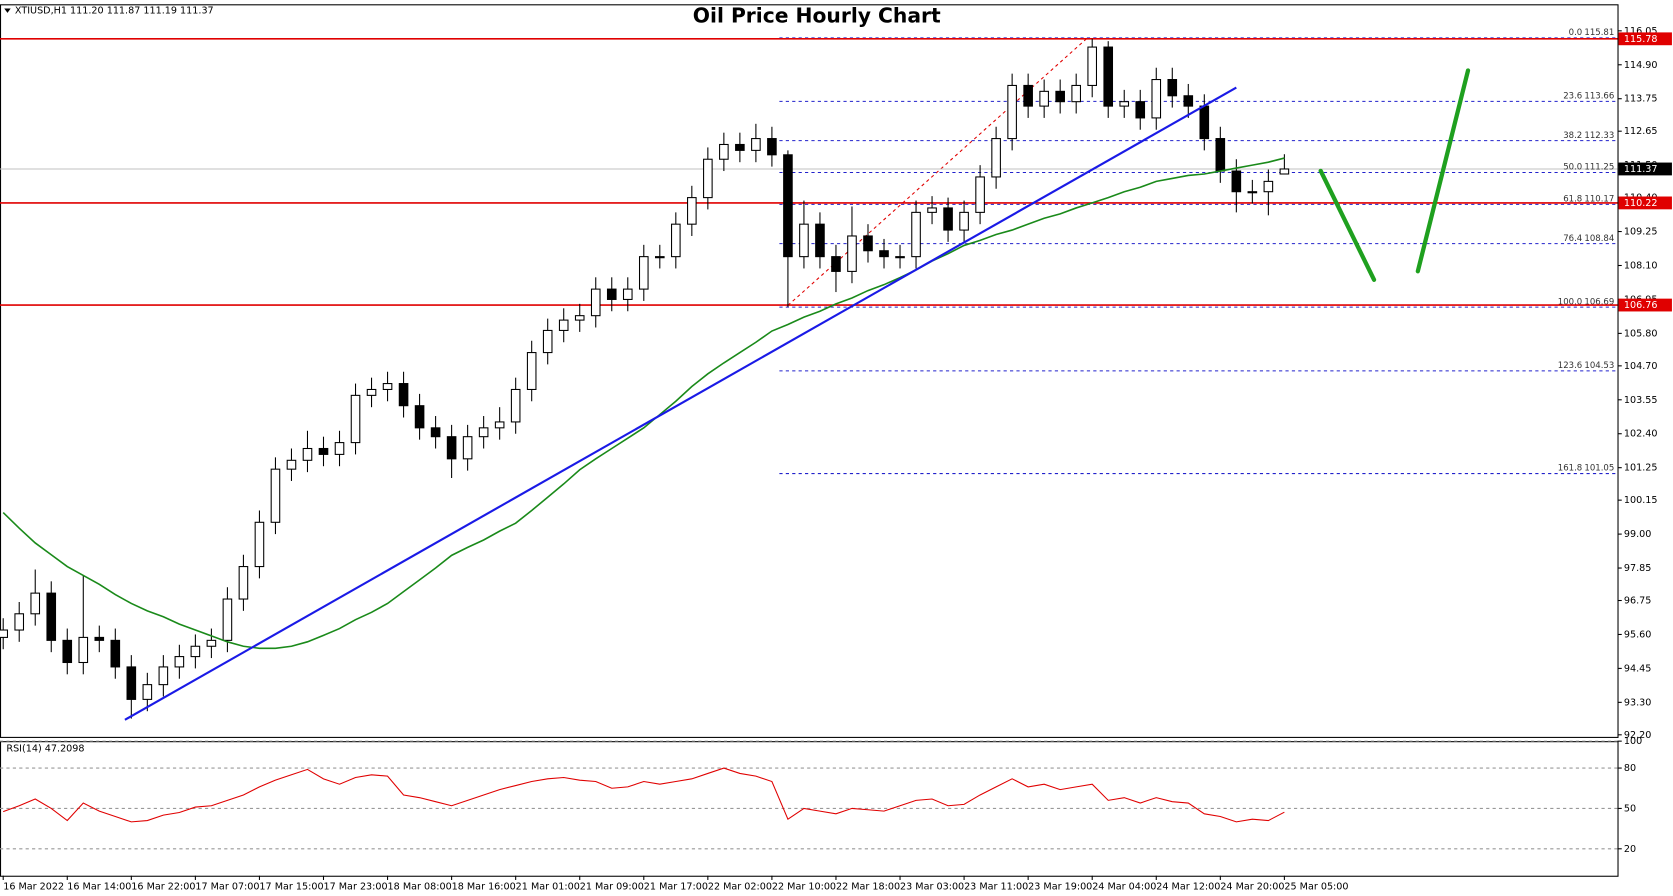  What do you see at coordinates (484, 886) in the screenshot?
I see `x-tick-label: 18 Mar 16:00` at bounding box center [484, 886].